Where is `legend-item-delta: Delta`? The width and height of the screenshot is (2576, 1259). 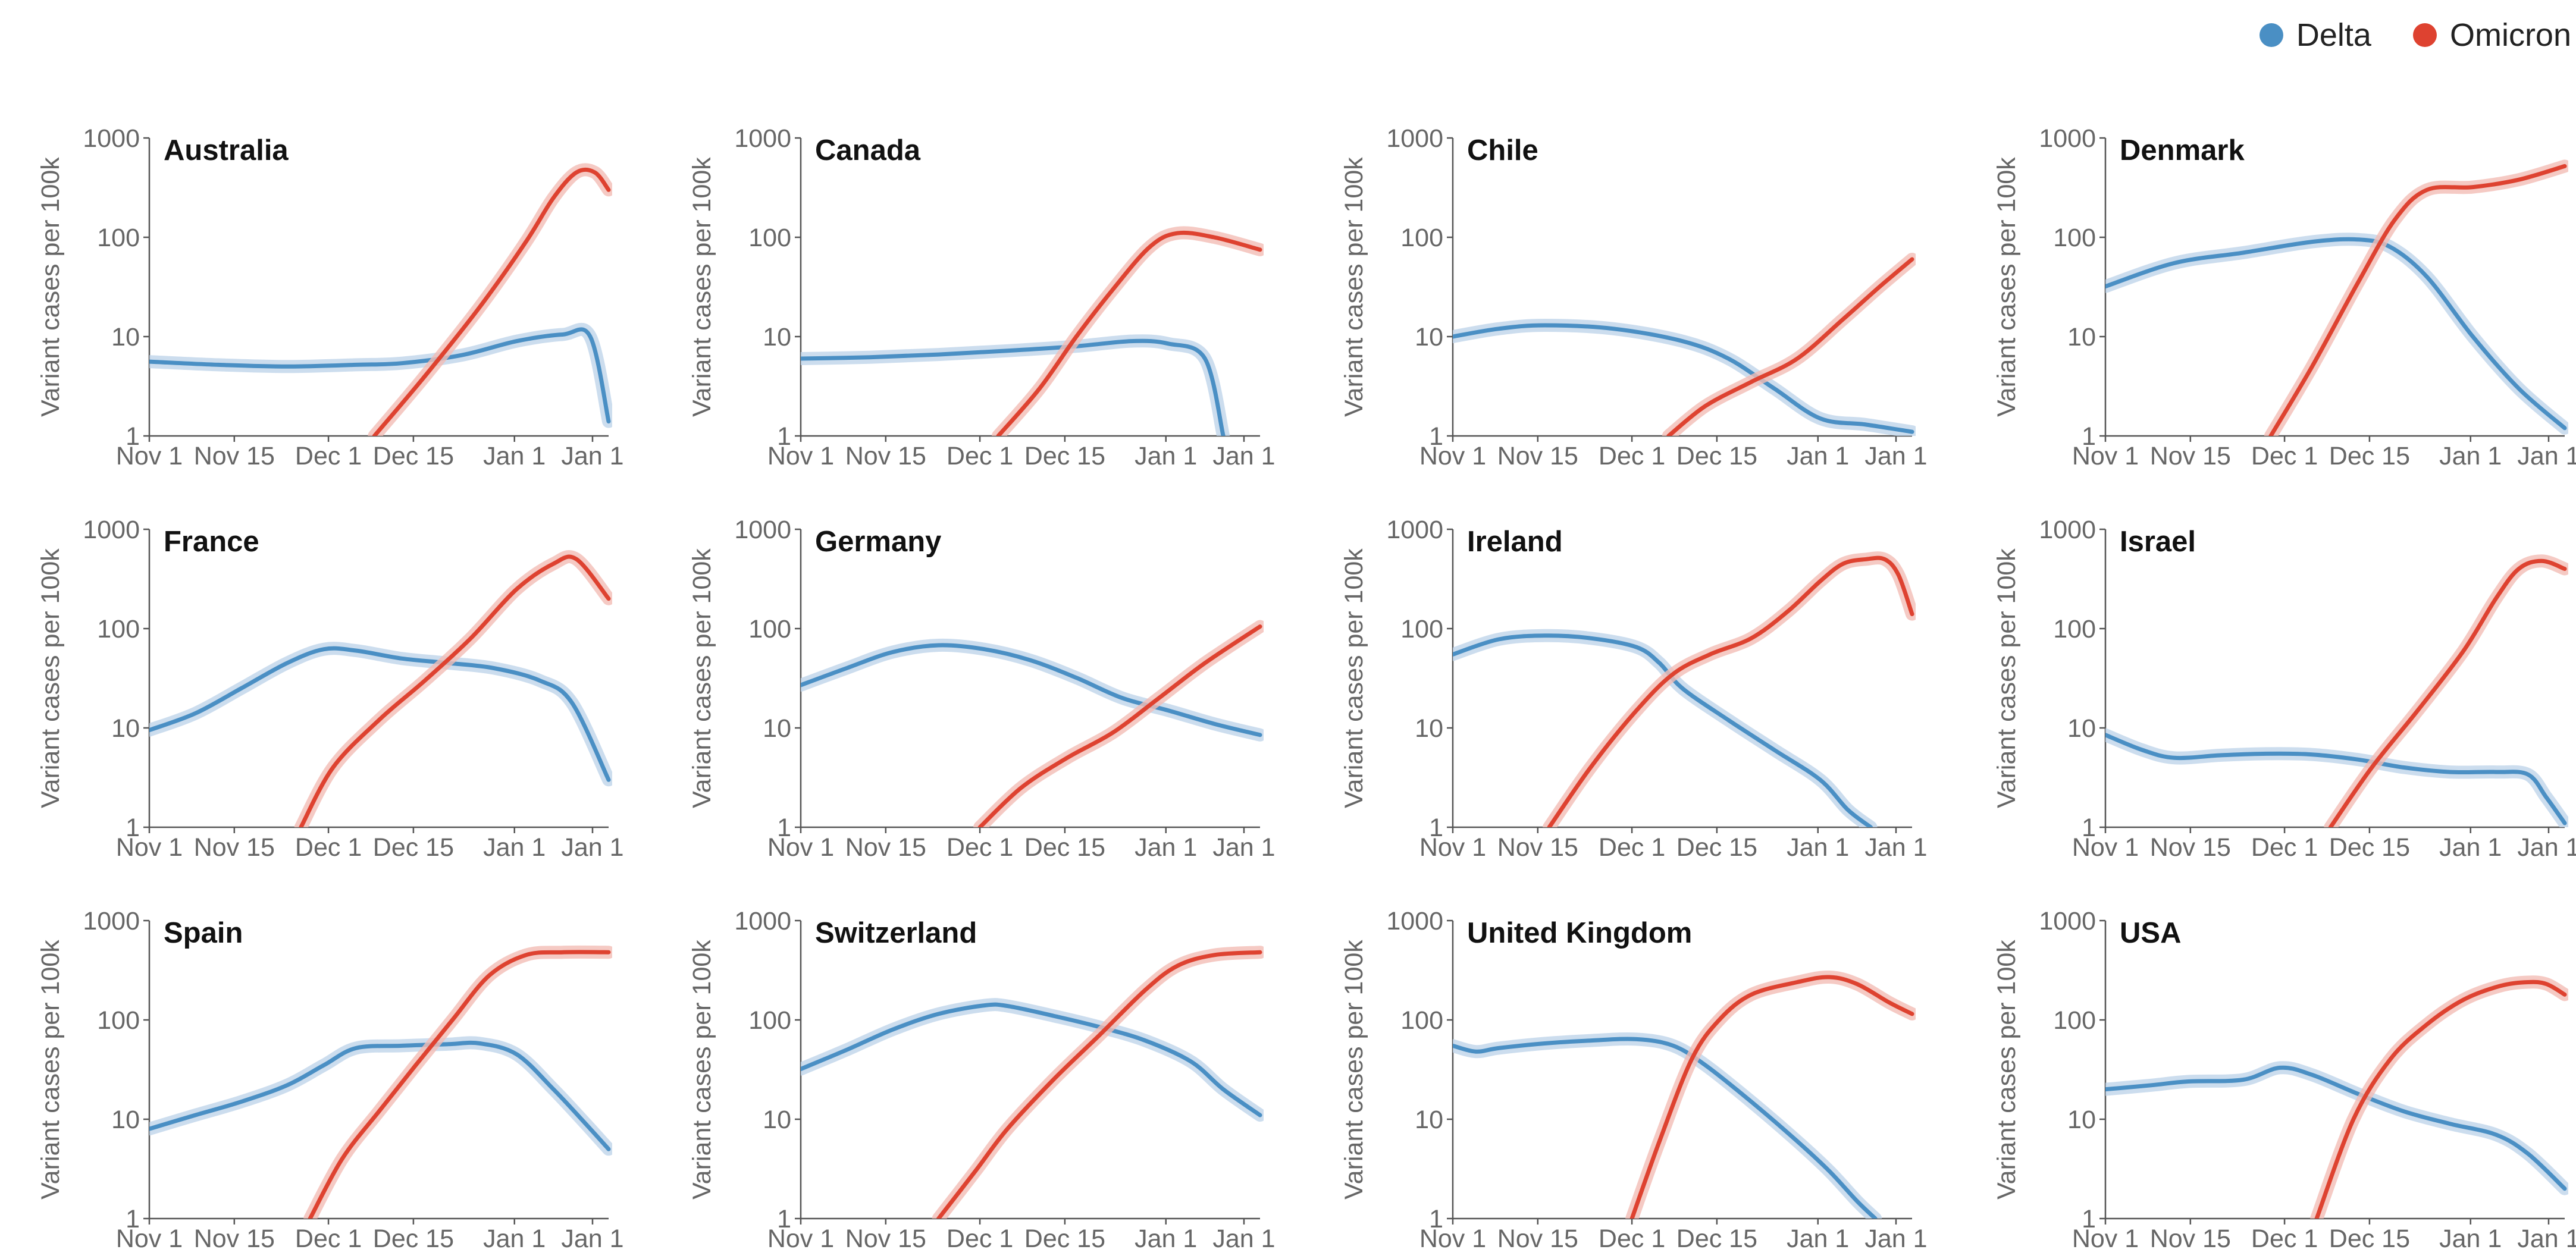 legend-item-delta: Delta is located at coordinates (2315, 35).